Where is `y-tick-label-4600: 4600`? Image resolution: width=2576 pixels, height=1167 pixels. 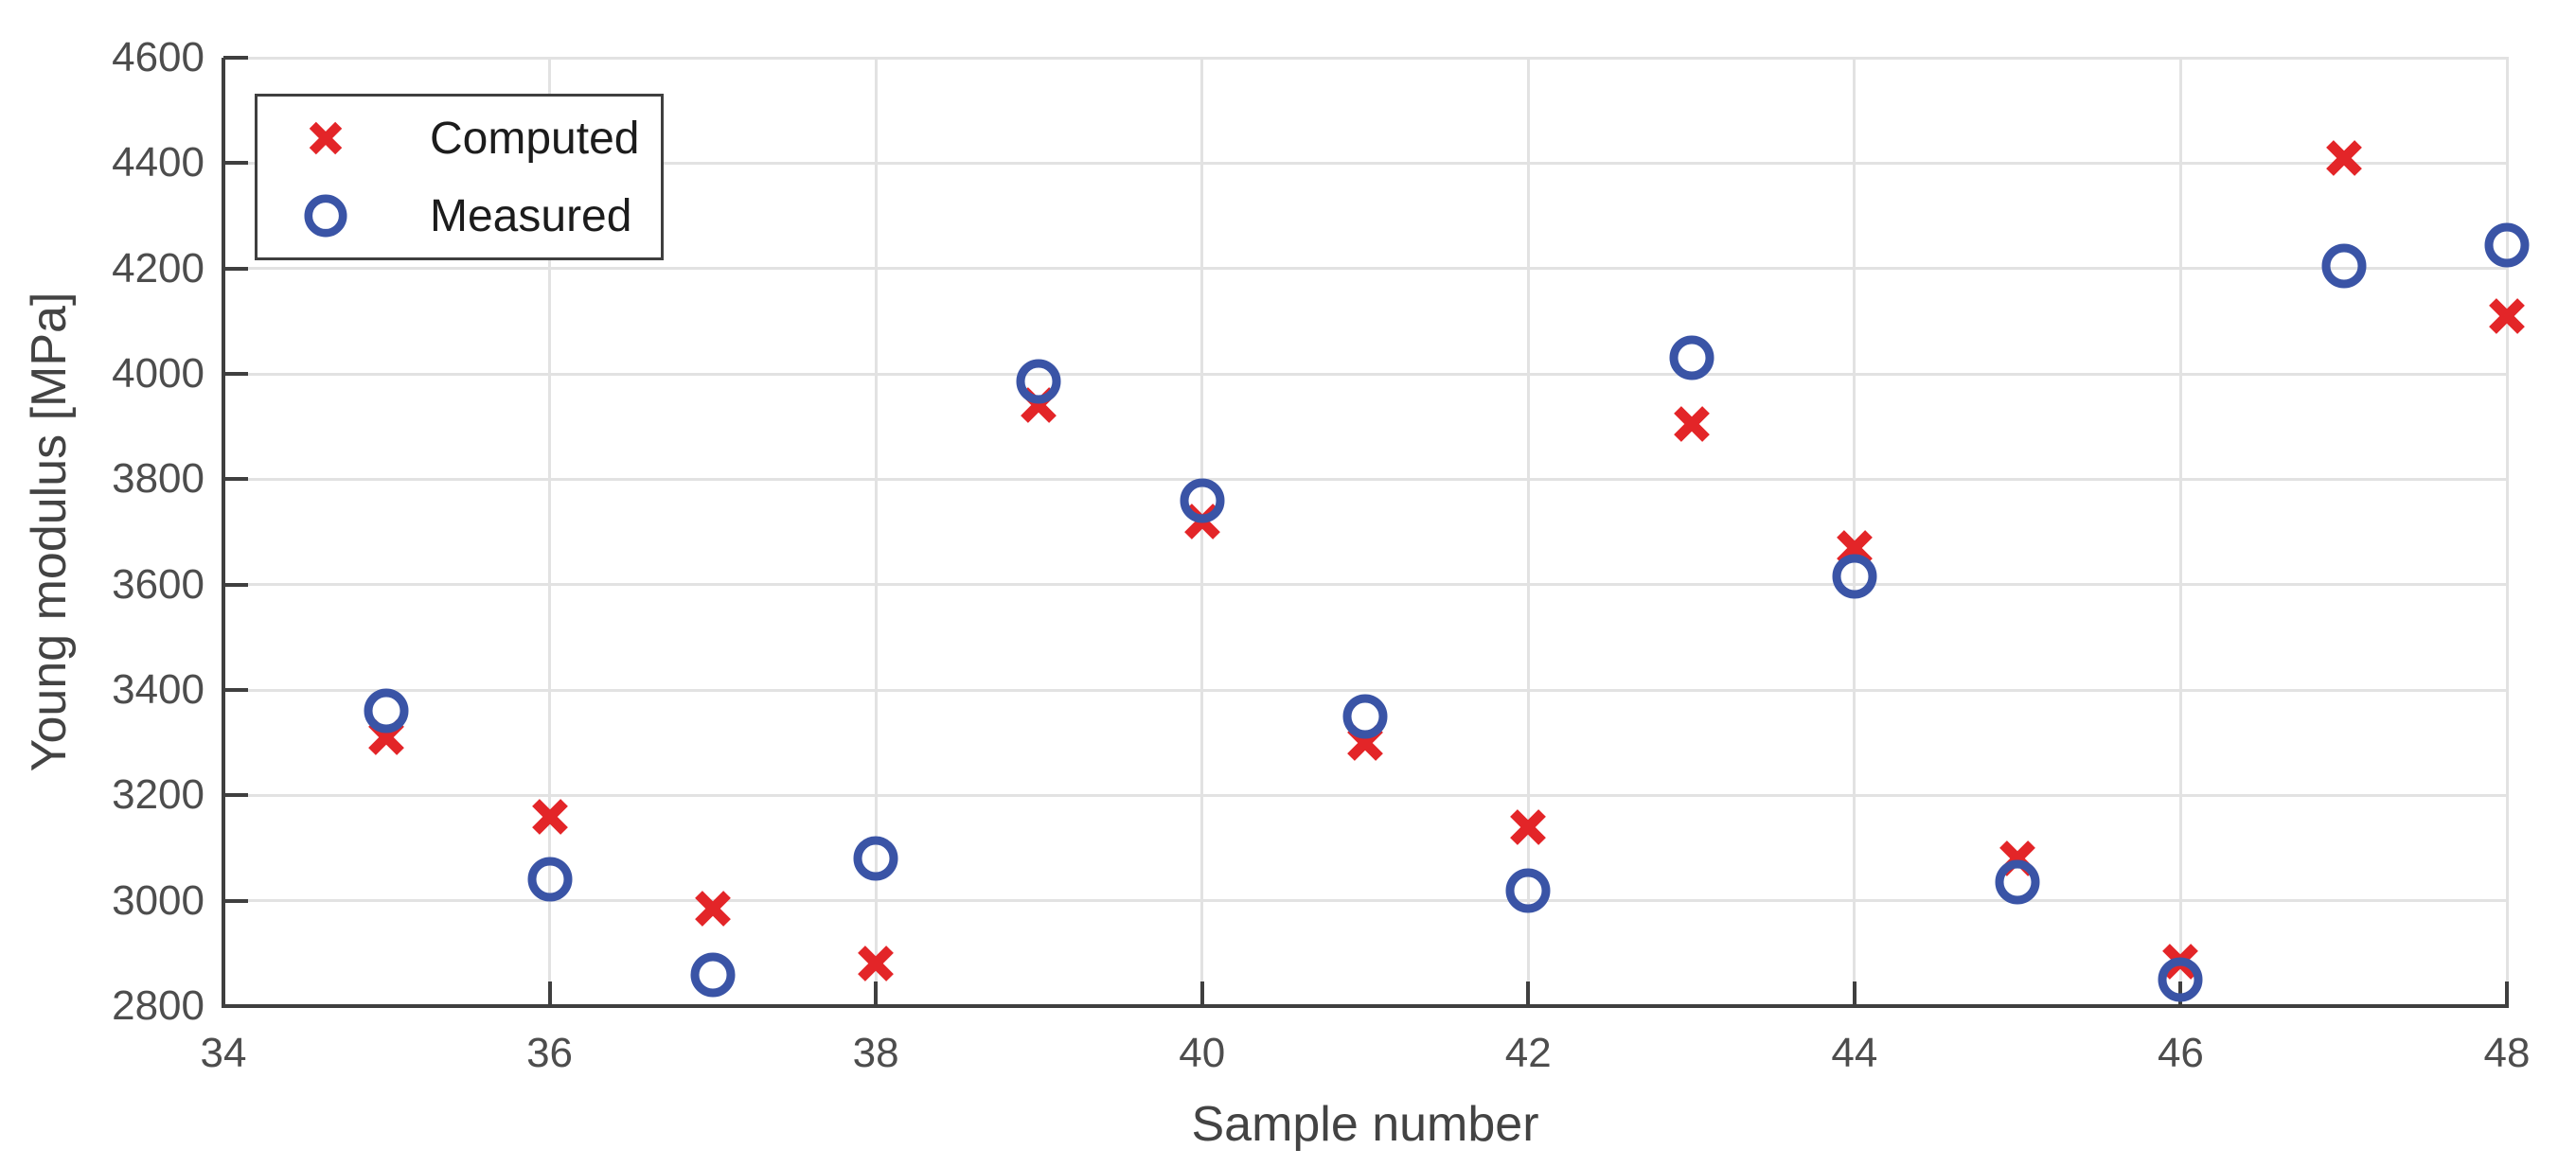 y-tick-label-4600: 4600 is located at coordinates (158, 57).